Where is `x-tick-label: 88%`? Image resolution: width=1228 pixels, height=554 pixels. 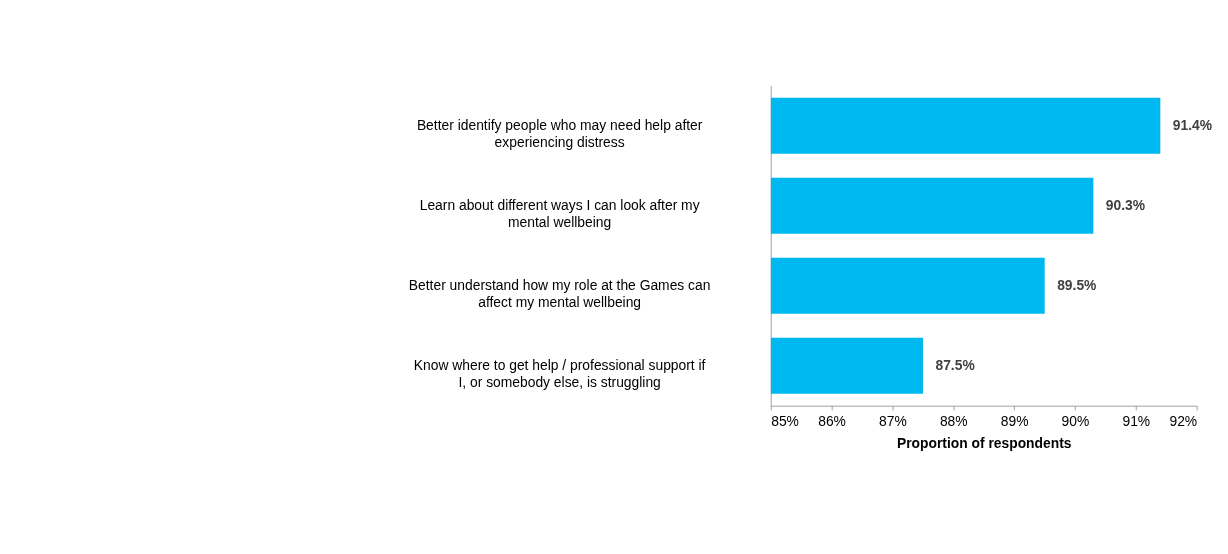 x-tick-label: 88% is located at coordinates (953, 420).